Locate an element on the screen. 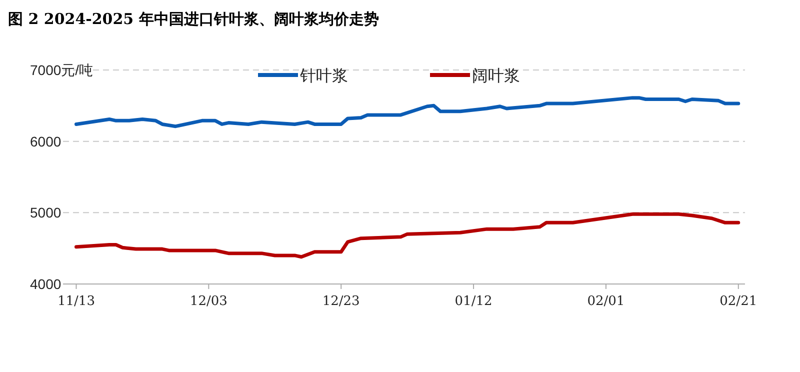  y-tick-label: 5000 is located at coordinates (46, 212).